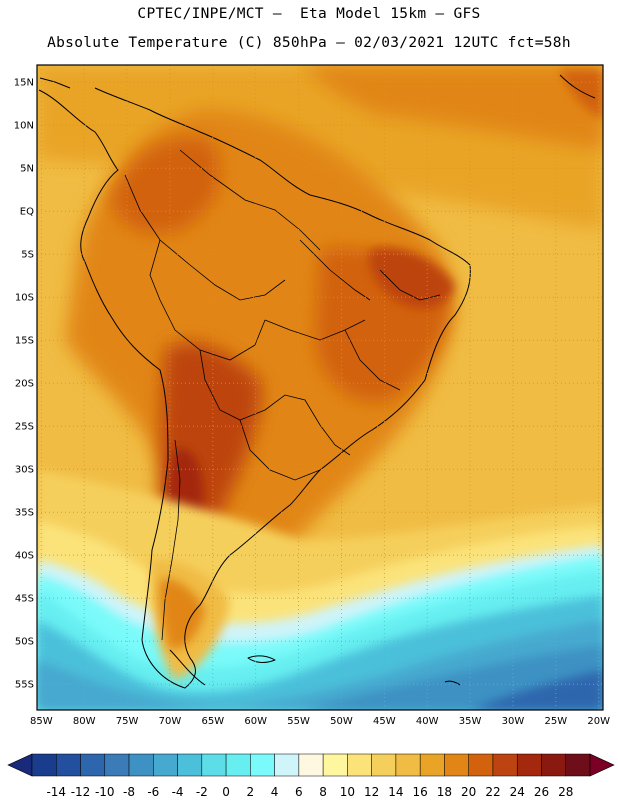 This screenshot has width=618, height=800. What do you see at coordinates (298, 721) in the screenshot?
I see `lon-label: 55W` at bounding box center [298, 721].